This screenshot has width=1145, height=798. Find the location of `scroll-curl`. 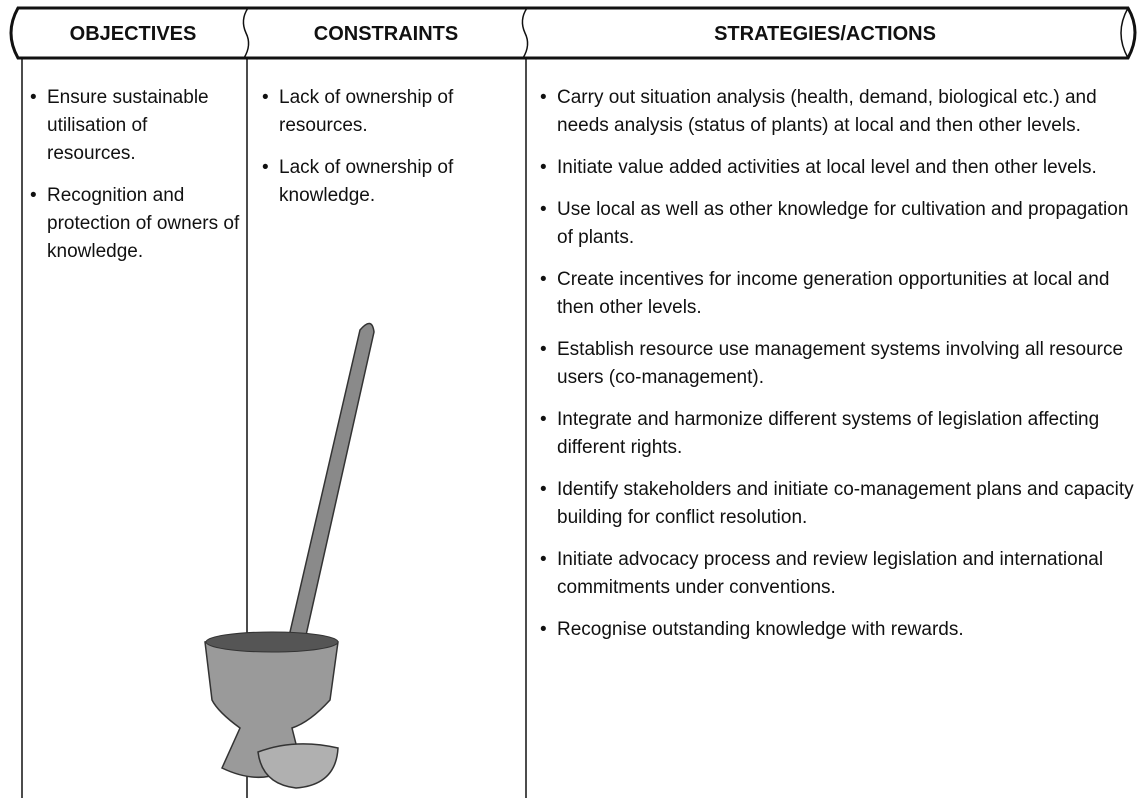

scroll-curl is located at coordinates (1124, 33).